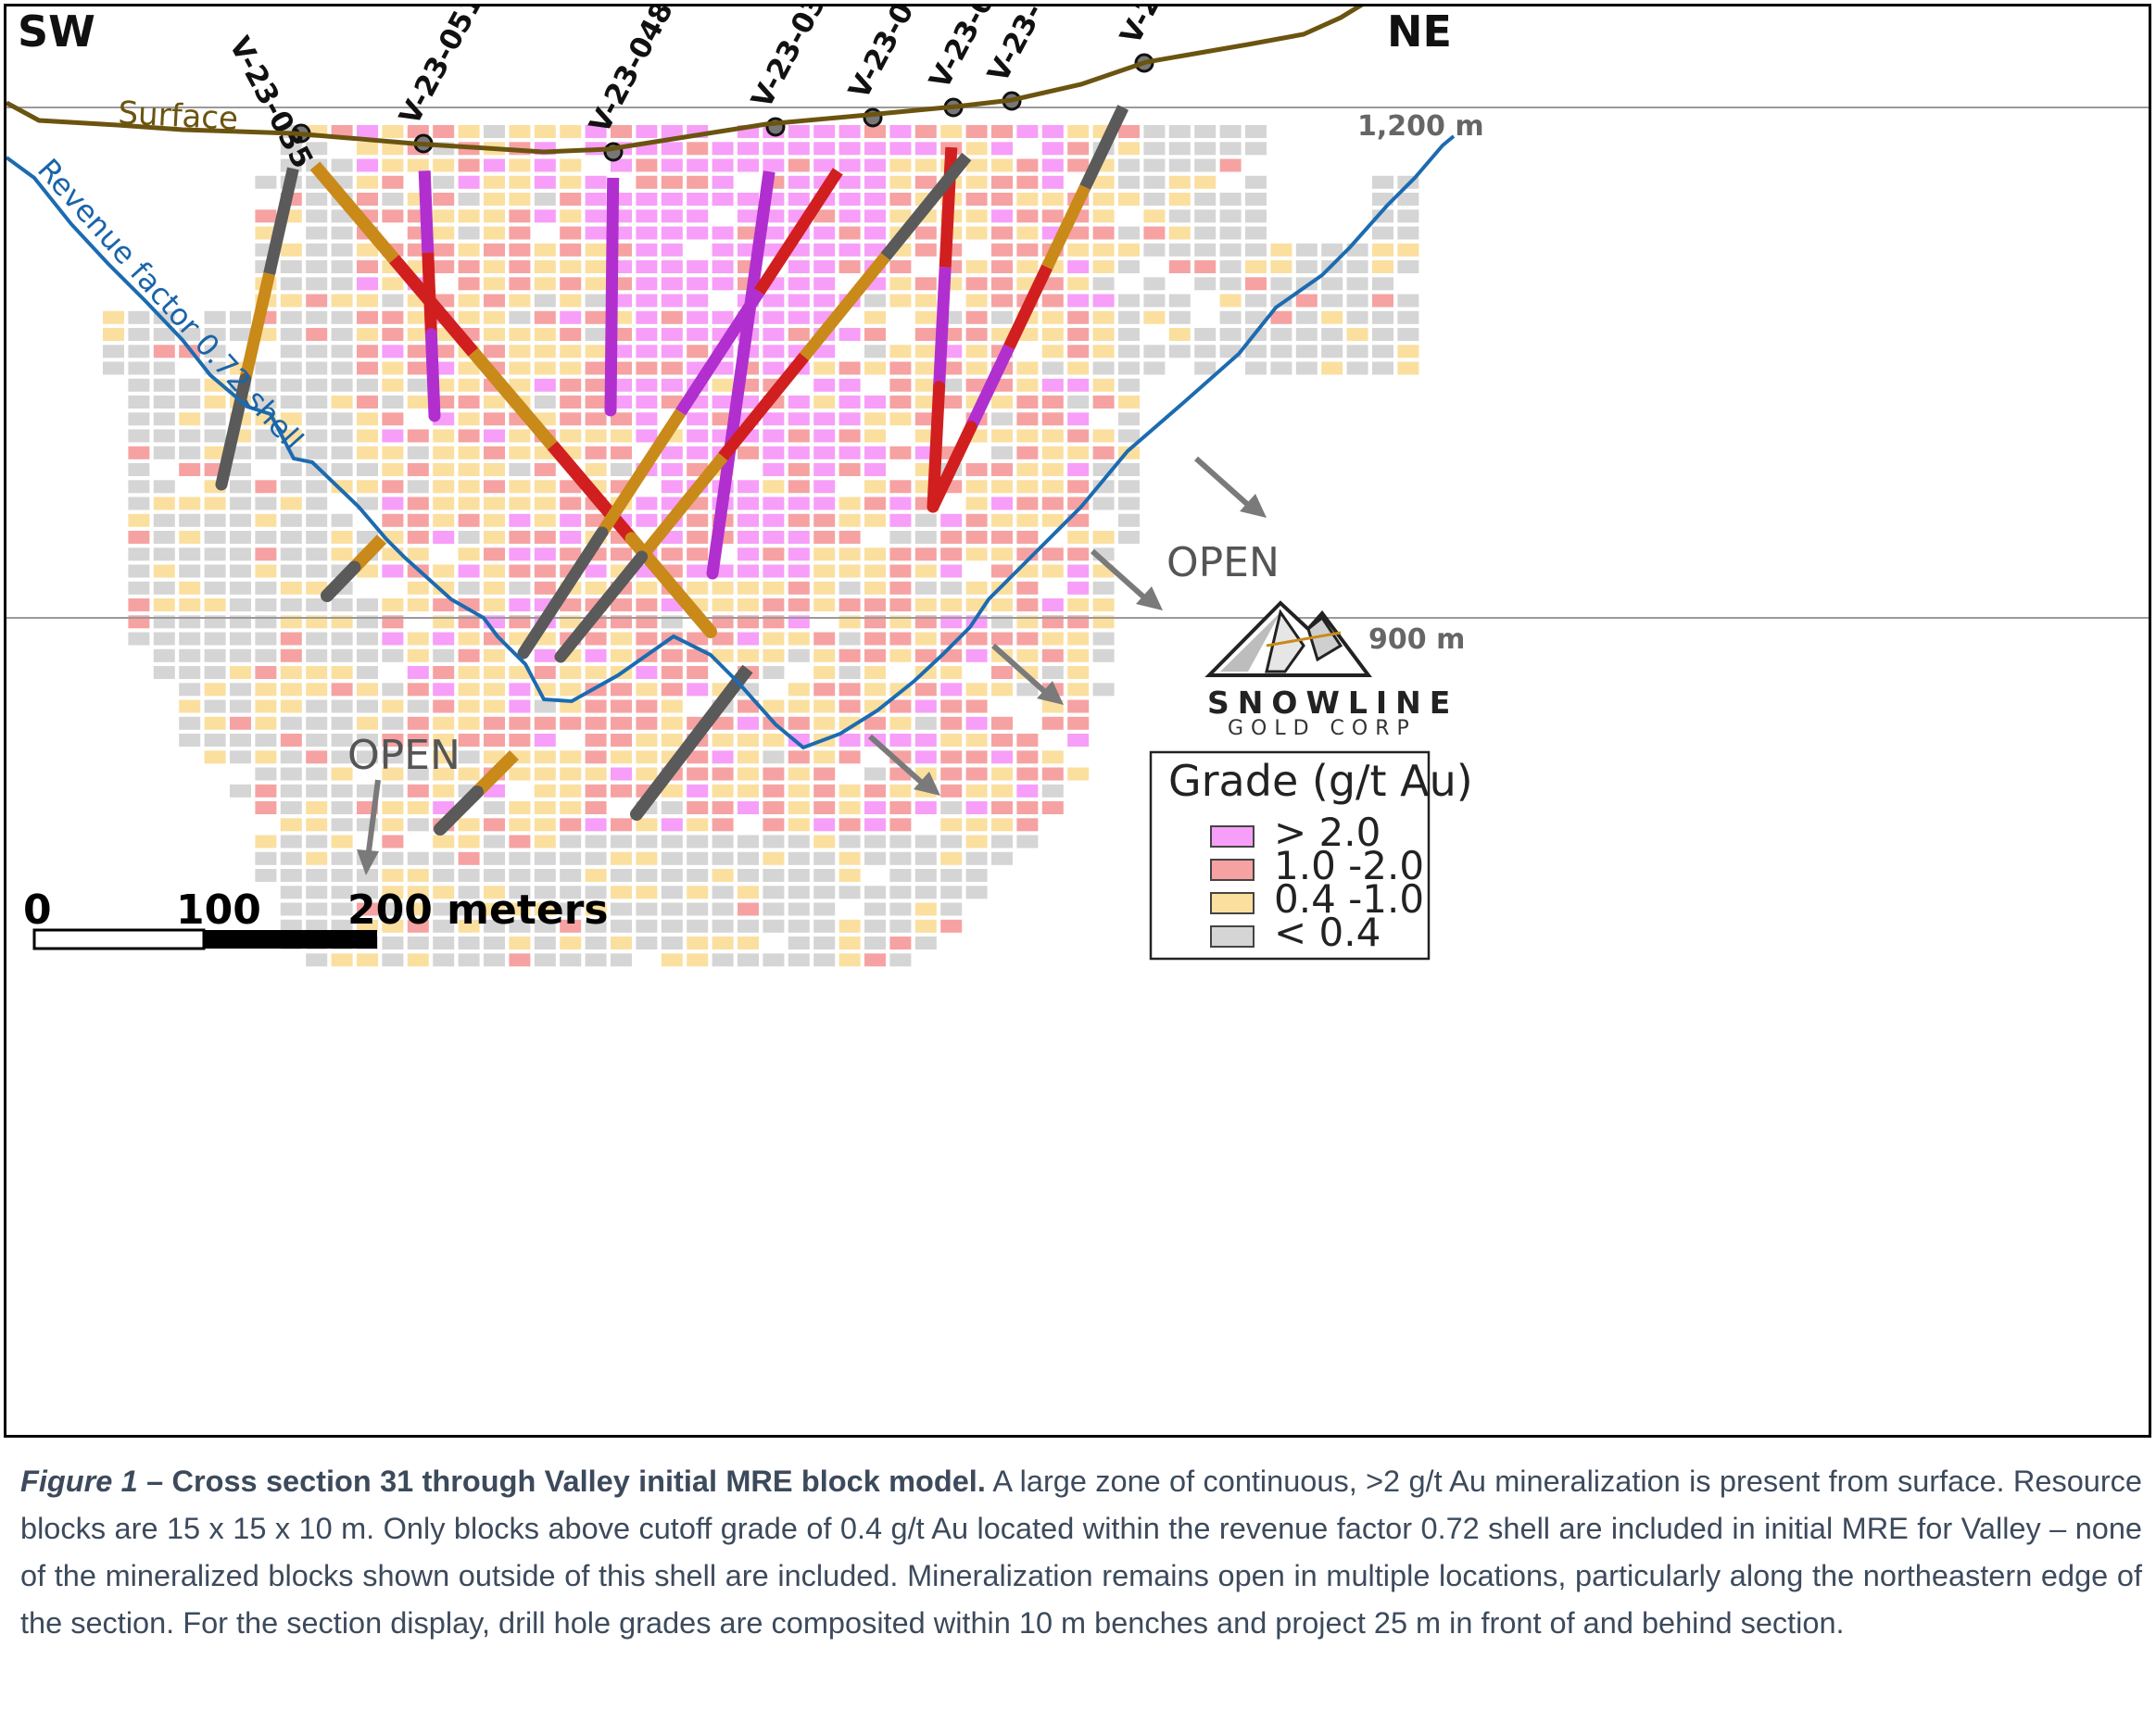  I want to click on surface-line, so click(685, 80).